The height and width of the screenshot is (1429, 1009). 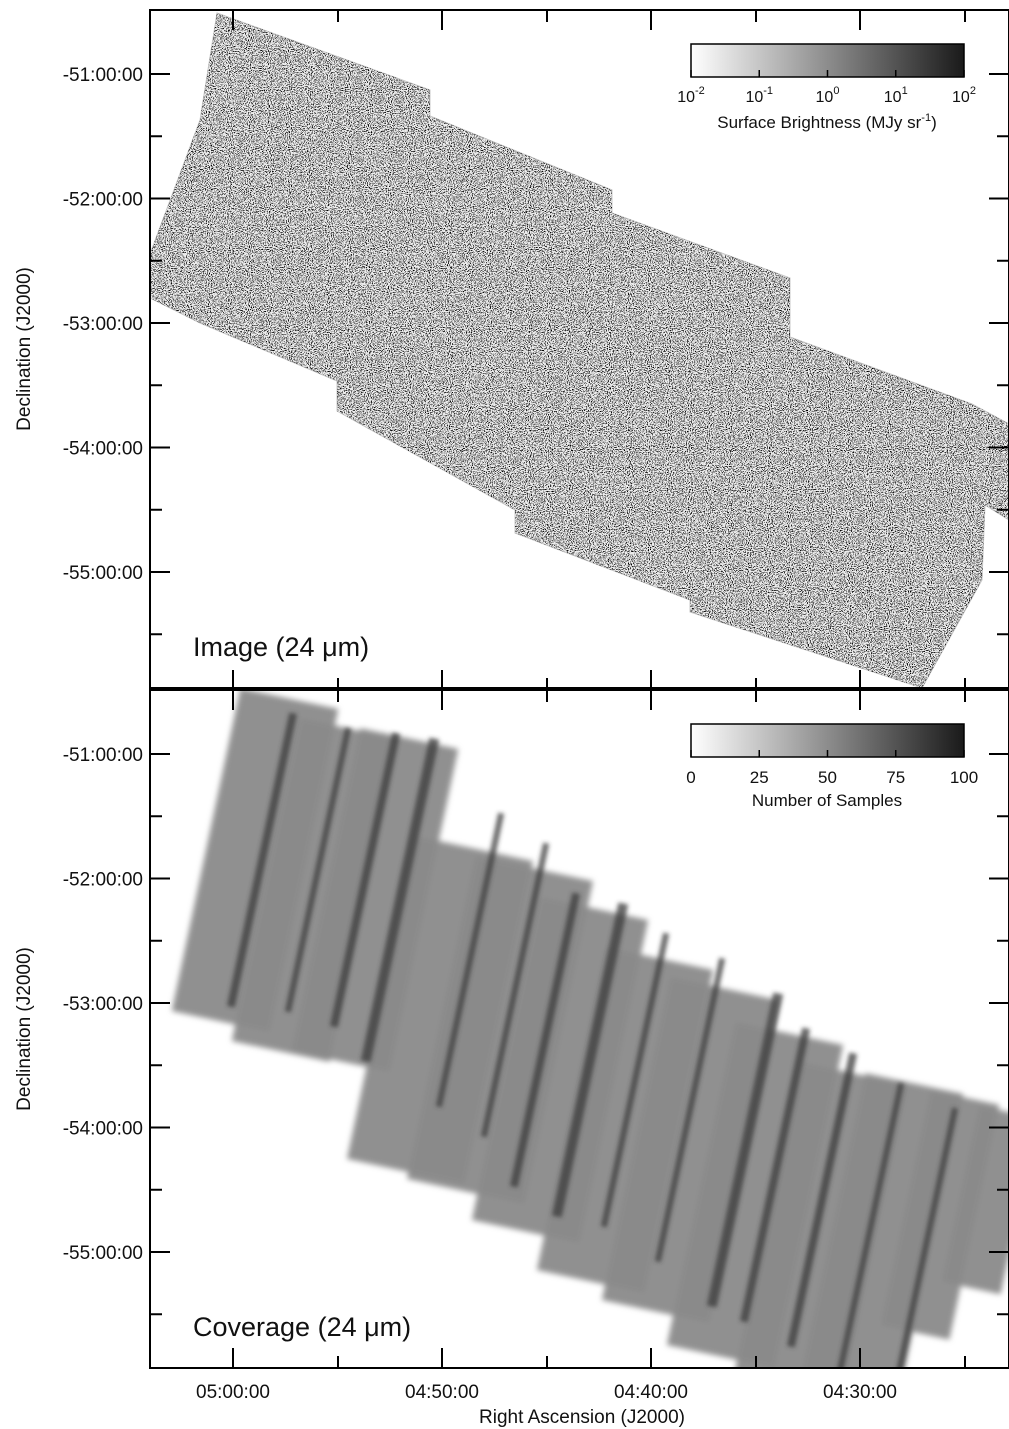 What do you see at coordinates (827, 777) in the screenshot?
I see `colorbar-tick-label: 50` at bounding box center [827, 777].